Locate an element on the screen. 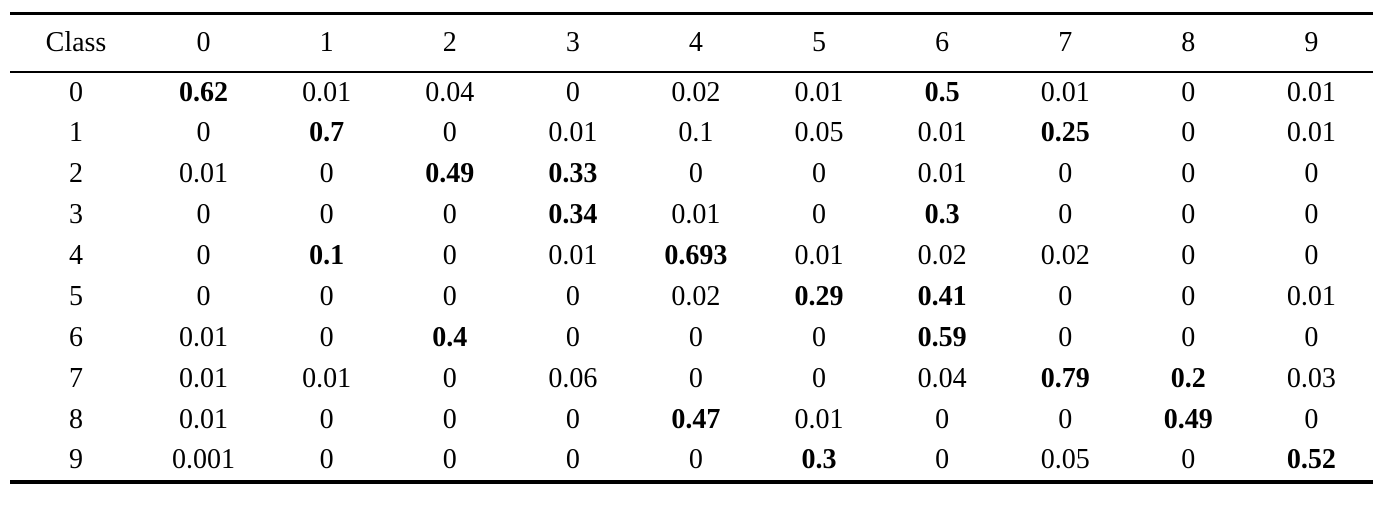 Image resolution: width=1383 pixels, height=510 pixels. cell: 0.5 is located at coordinates (942, 92).